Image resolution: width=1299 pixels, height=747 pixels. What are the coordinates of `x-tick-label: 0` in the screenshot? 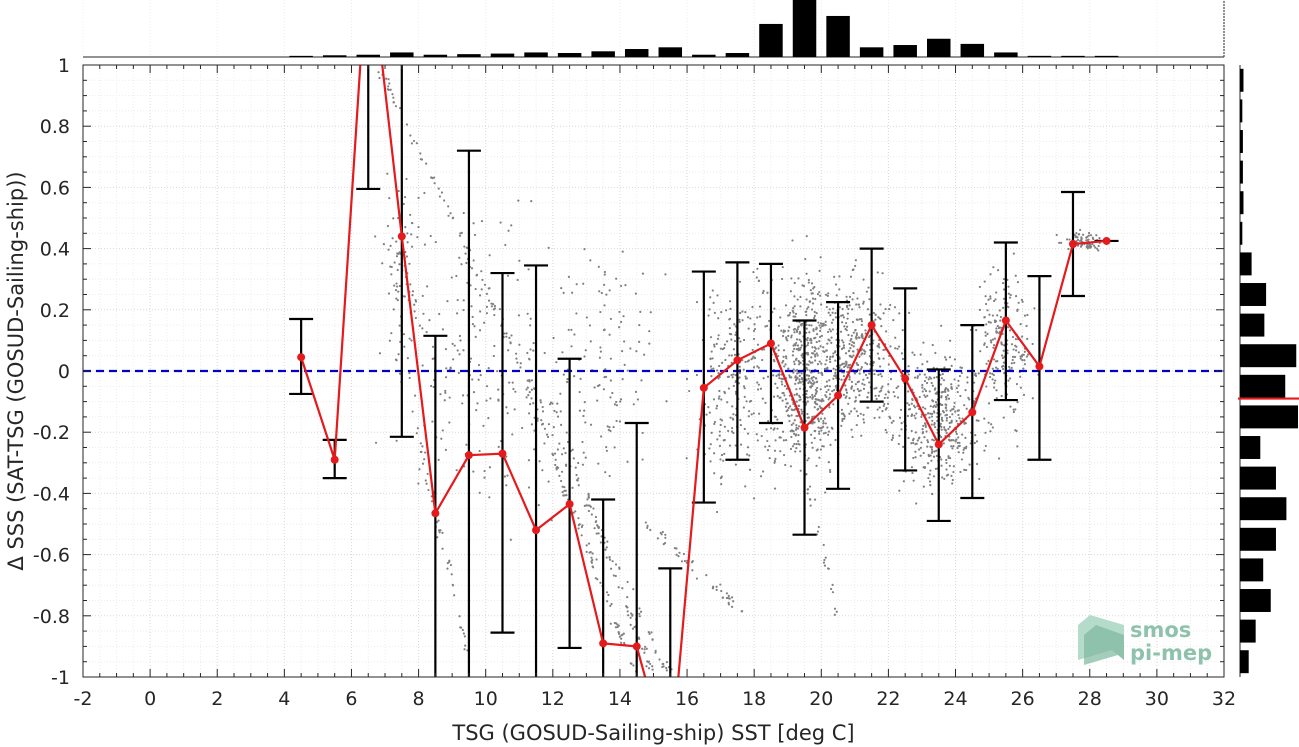 It's located at (150, 699).